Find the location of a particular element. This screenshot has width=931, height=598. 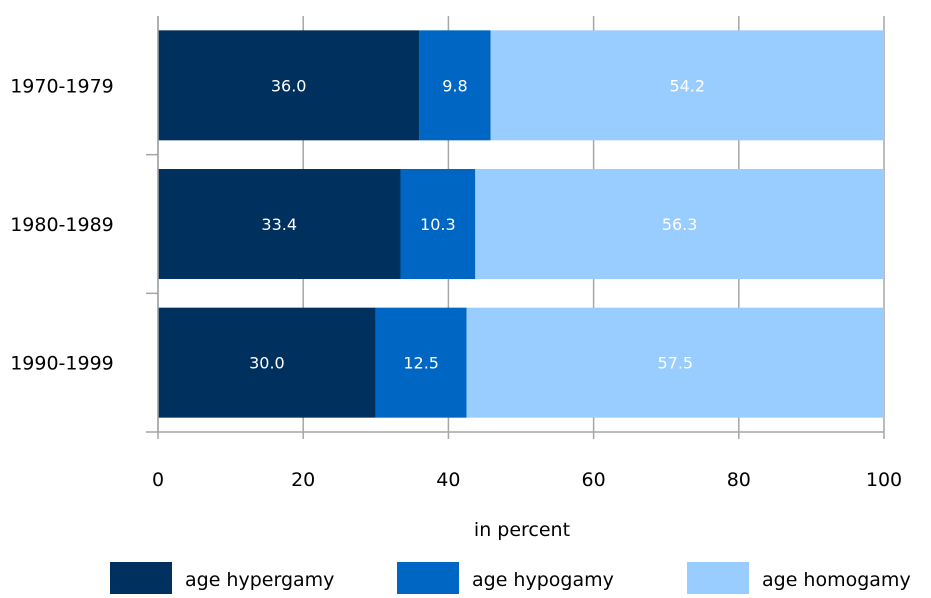

data-label: 9.8 is located at coordinates (454, 85).